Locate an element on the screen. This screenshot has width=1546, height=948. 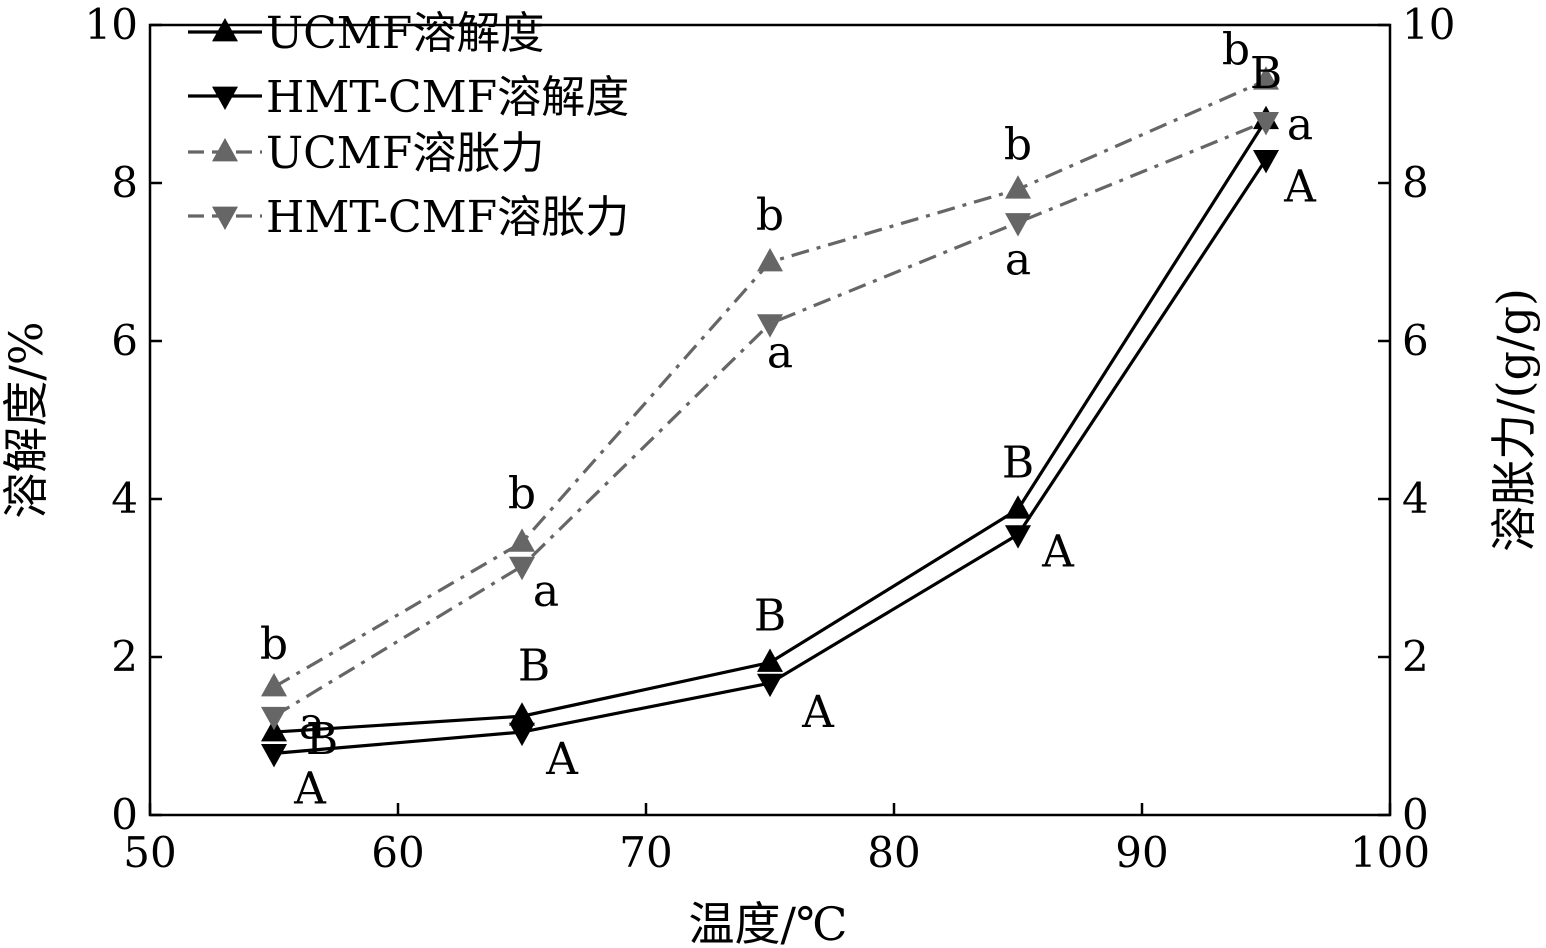
x-tick-label: 60 is located at coordinates (397, 852).